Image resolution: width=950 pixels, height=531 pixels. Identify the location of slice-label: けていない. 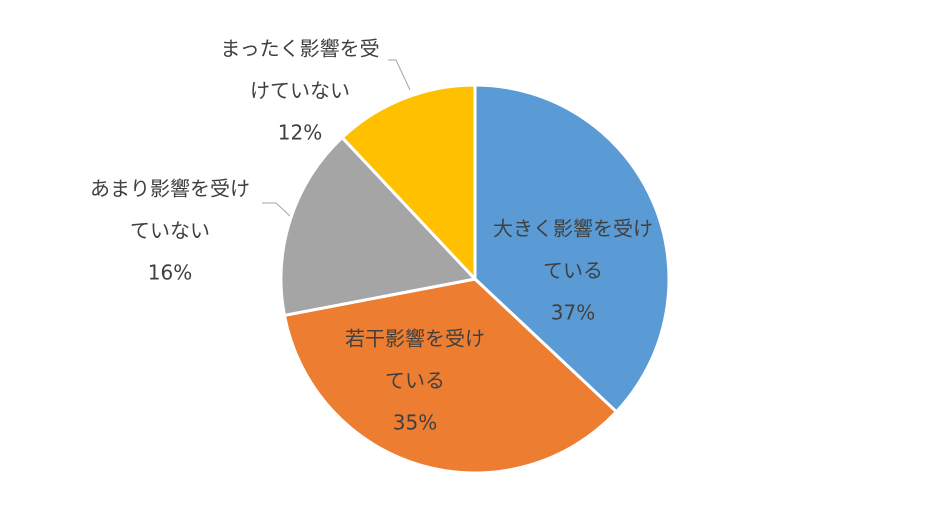
(300, 91).